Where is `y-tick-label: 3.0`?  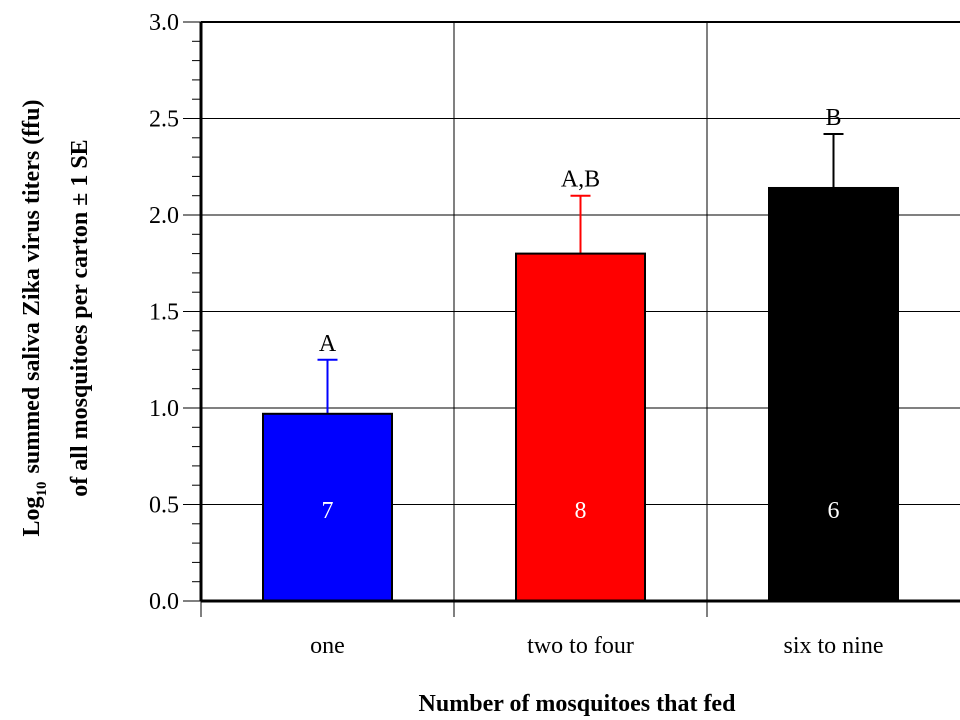
y-tick-label: 3.0 is located at coordinates (164, 23).